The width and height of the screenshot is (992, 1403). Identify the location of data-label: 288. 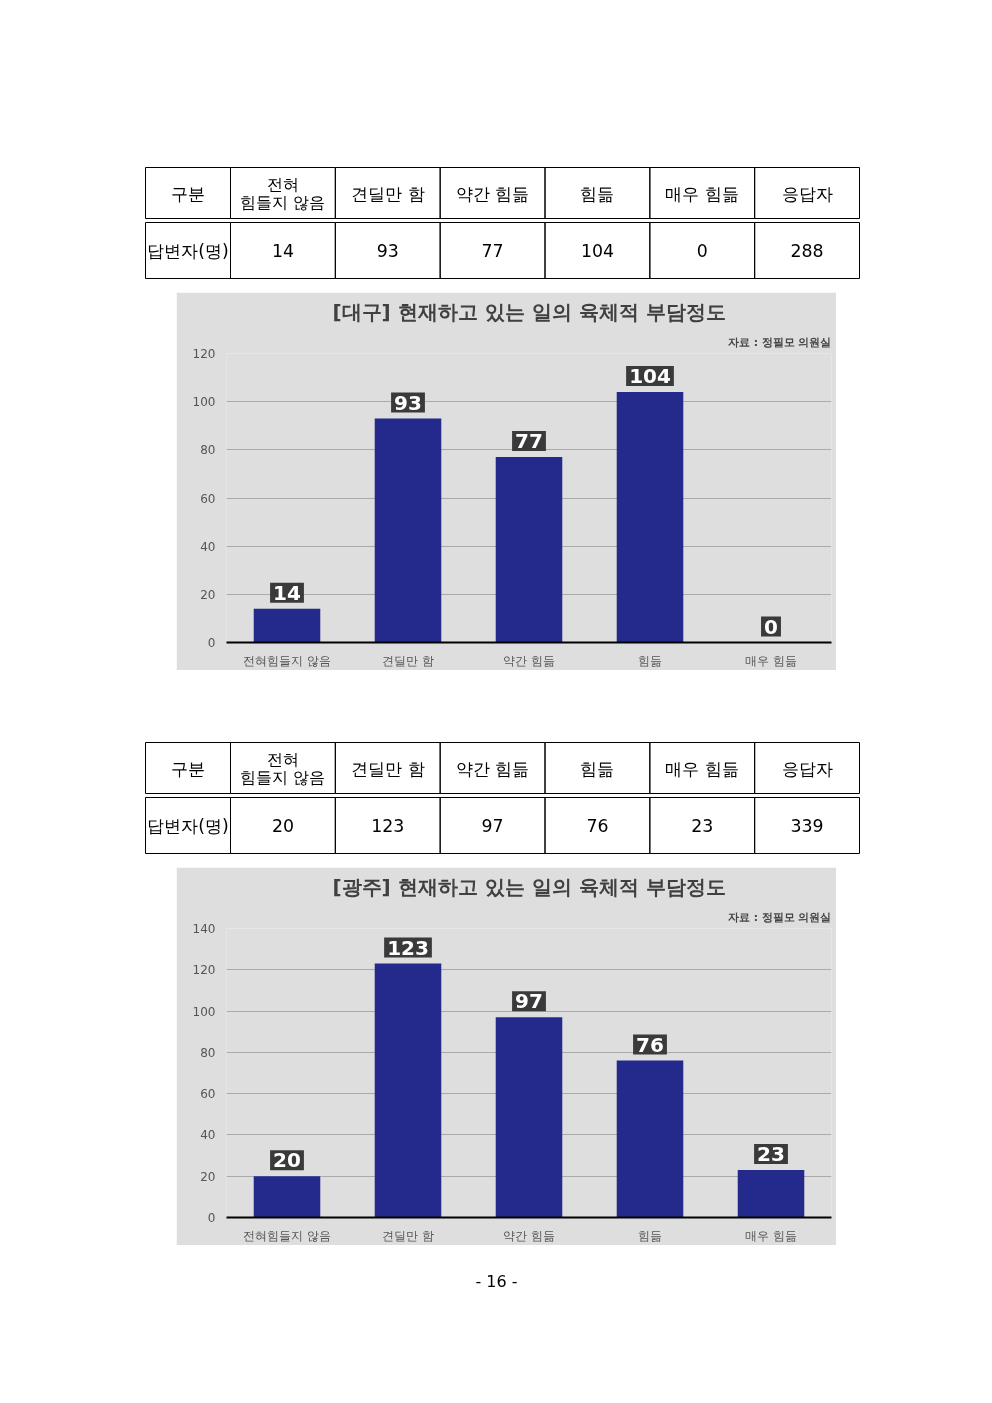
(807, 251).